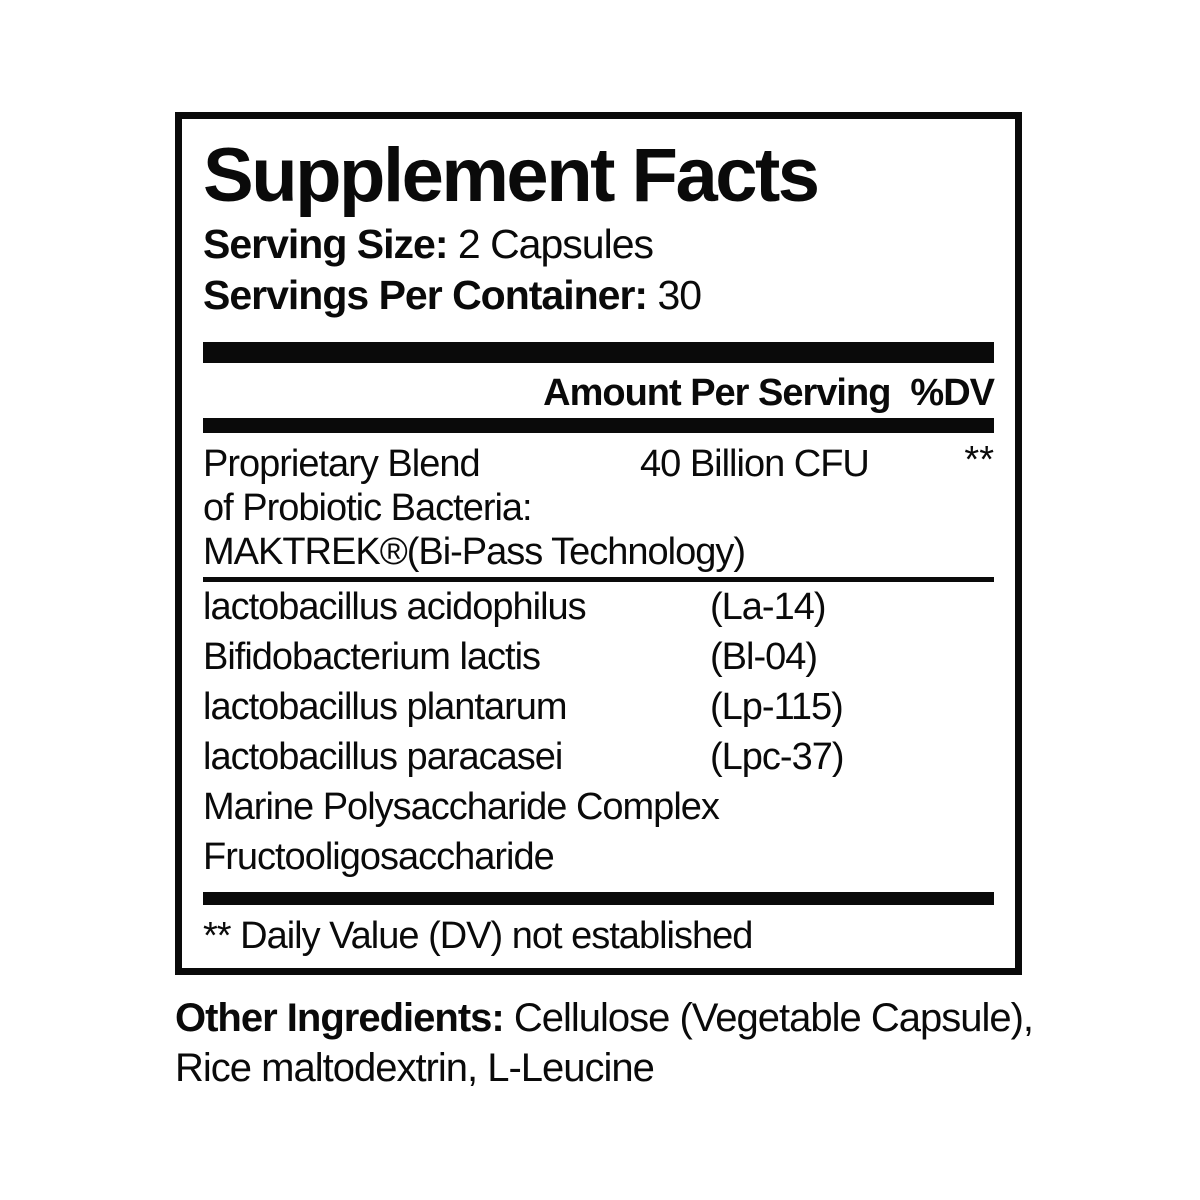 The width and height of the screenshot is (1200, 1200). Describe the element at coordinates (325, 244) in the screenshot. I see `serving-size-label: Serving Size:` at that location.